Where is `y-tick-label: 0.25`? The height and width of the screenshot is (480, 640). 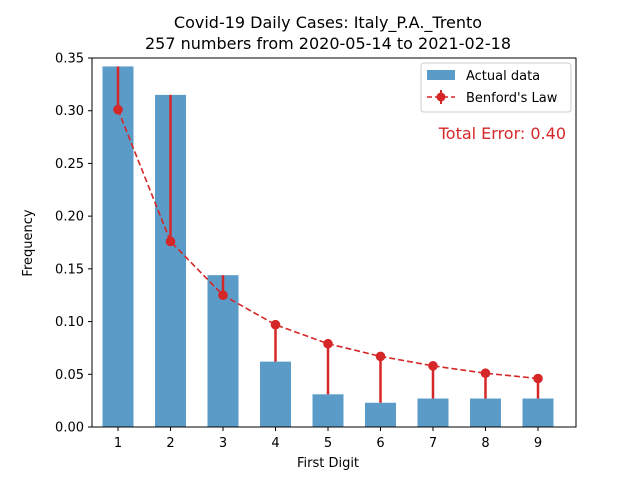 y-tick-label: 0.25 is located at coordinates (69, 164).